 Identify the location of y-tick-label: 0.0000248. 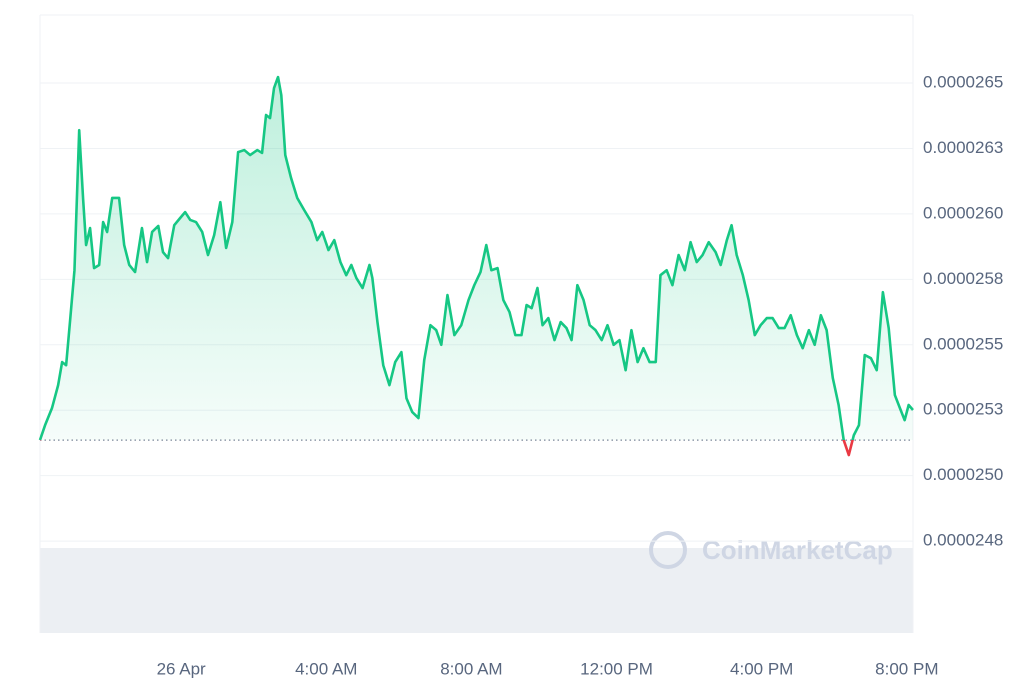
(963, 540).